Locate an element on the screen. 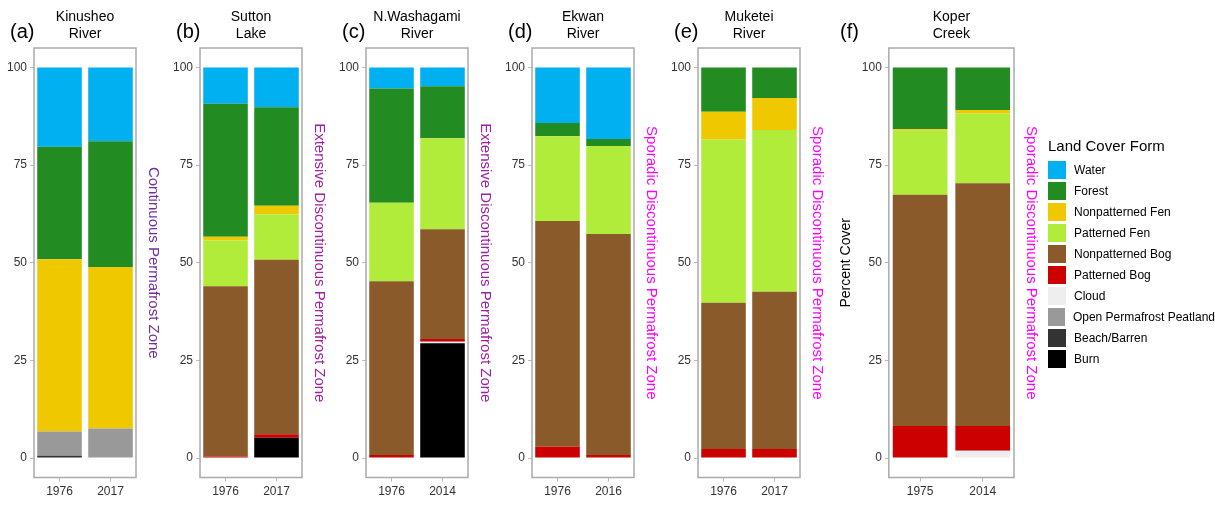  legend-label: Forest is located at coordinates (1091, 191).